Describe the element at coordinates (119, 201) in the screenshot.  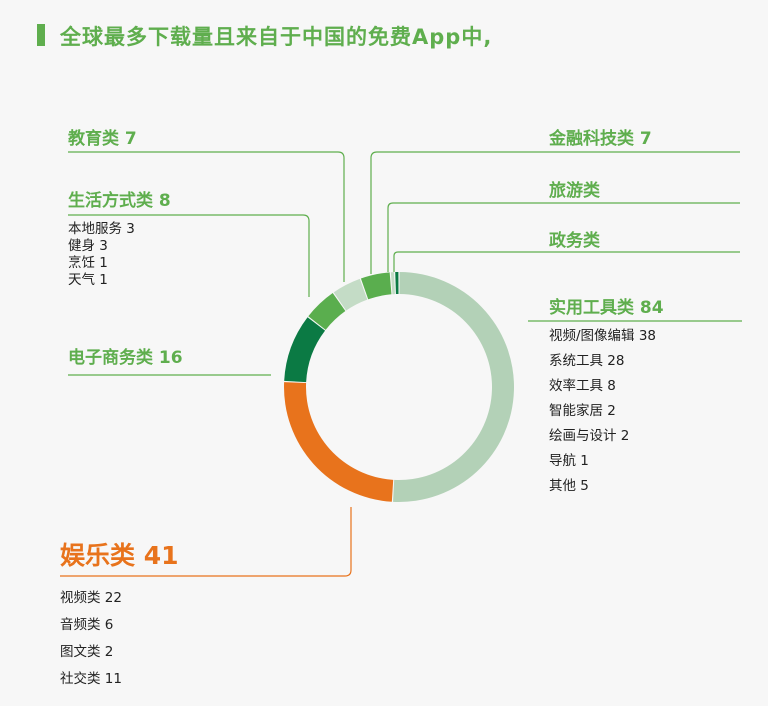
I see `label-lifestyle: 生活方式类 8` at that location.